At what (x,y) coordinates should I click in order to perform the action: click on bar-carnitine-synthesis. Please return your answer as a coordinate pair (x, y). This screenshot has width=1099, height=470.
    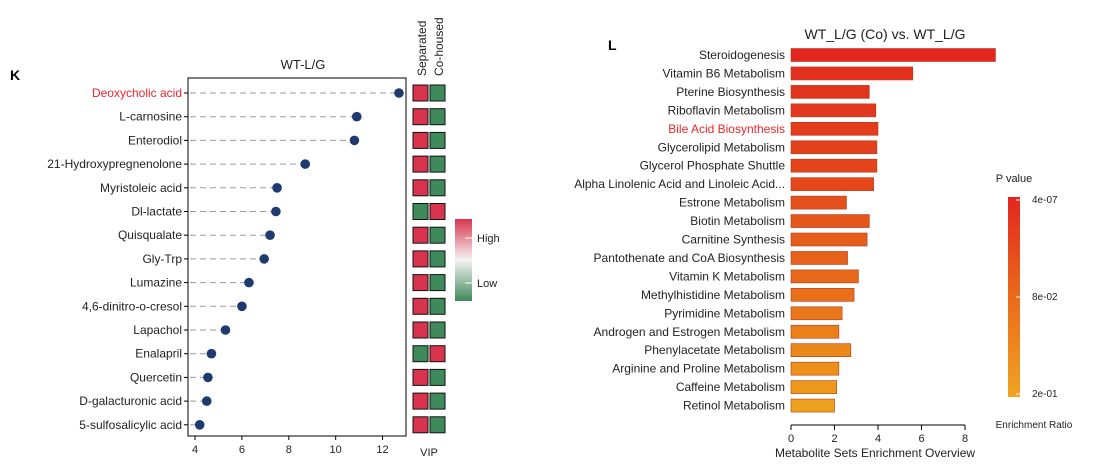
    Looking at the image, I should click on (829, 239).